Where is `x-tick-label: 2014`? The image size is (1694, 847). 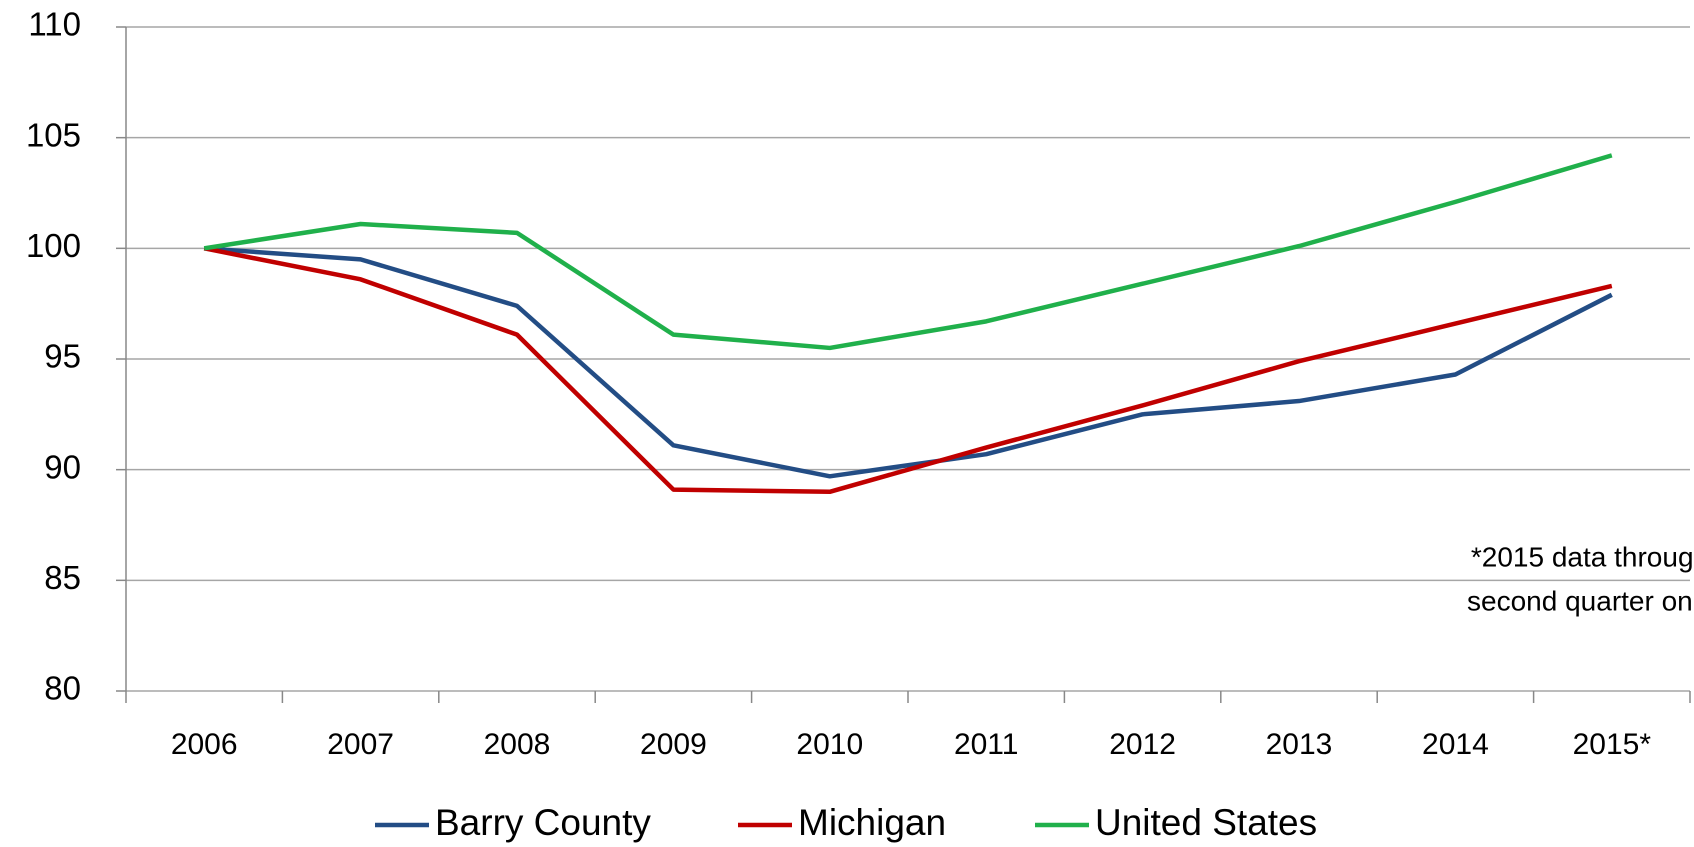
x-tick-label: 2014 is located at coordinates (1455, 744).